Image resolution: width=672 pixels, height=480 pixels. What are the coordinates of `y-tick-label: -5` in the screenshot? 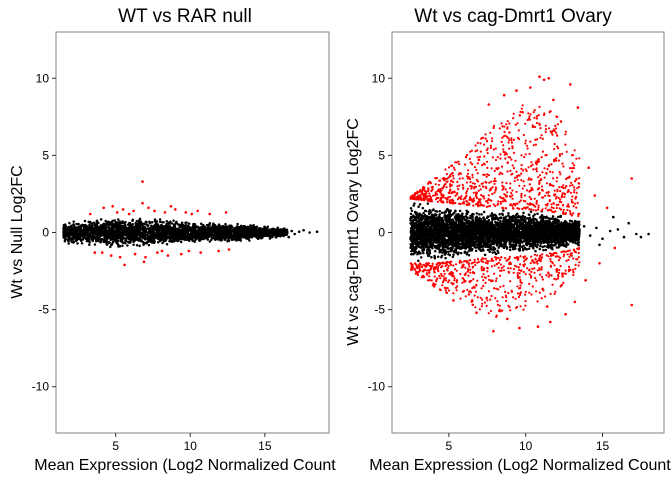 It's located at (43, 310).